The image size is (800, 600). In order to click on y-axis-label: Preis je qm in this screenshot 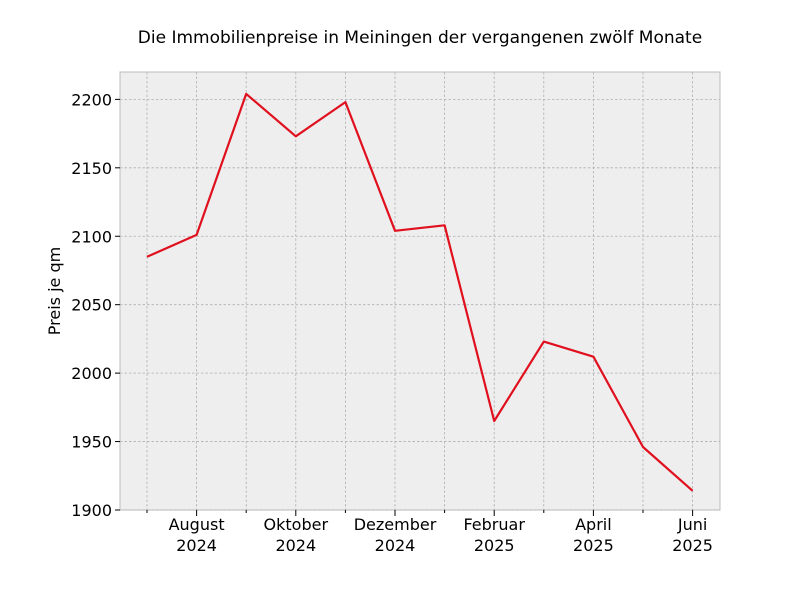, I will do `click(54, 291)`.